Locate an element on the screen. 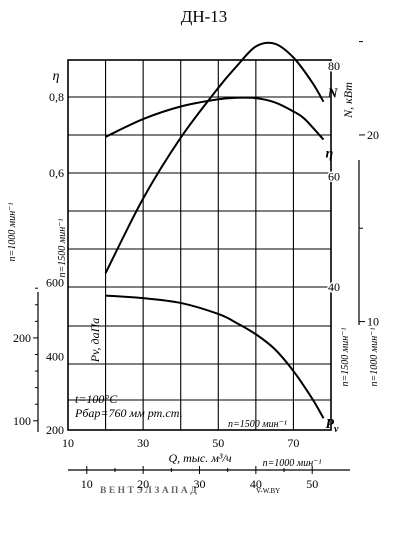  watermark-brand: ВЕНТЭЛЗАПАД is located at coordinates (149, 491).